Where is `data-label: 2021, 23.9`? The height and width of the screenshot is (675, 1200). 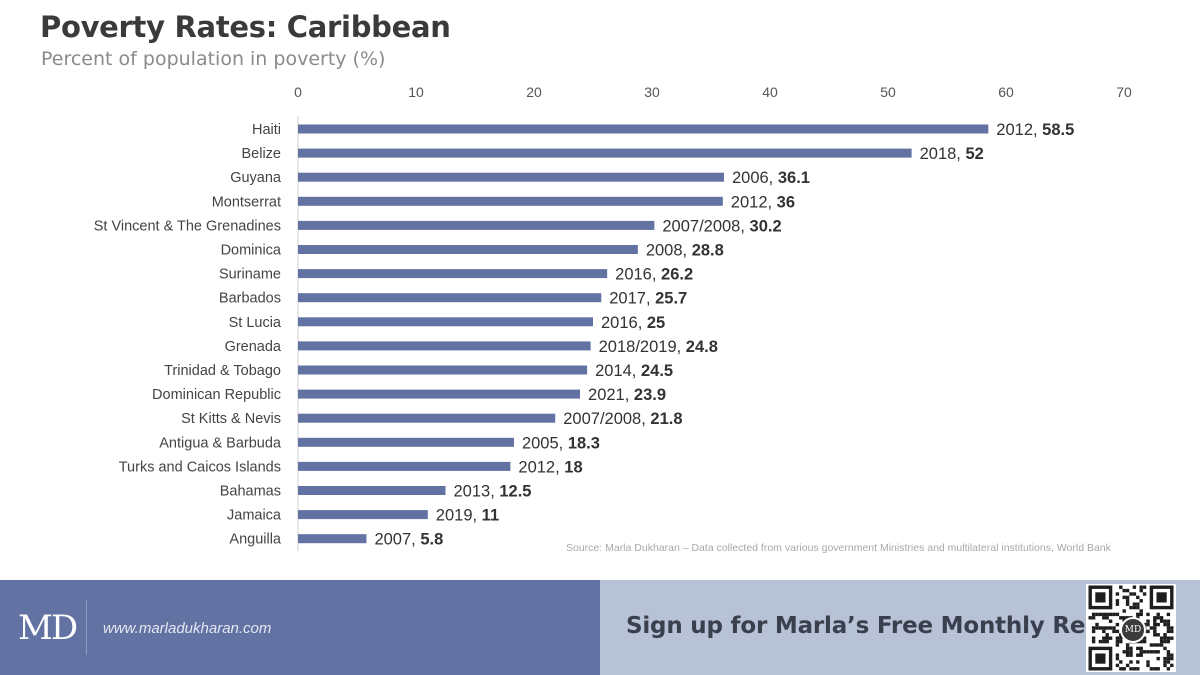 data-label: 2021, 23.9 is located at coordinates (627, 395).